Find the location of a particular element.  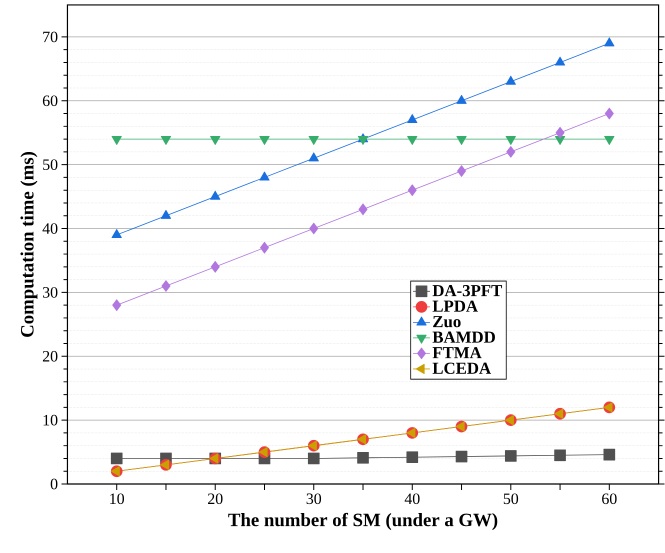

legend-label: LPDA is located at coordinates (455, 306).